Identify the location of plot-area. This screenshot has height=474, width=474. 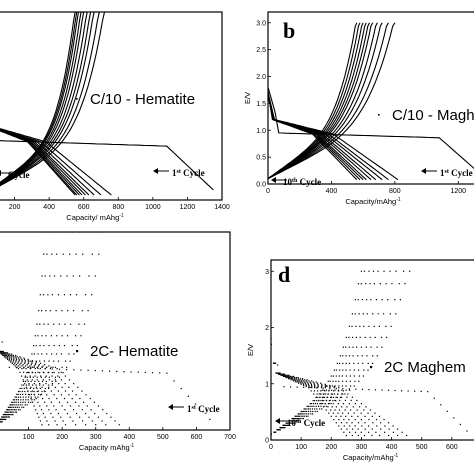
(368, 353).